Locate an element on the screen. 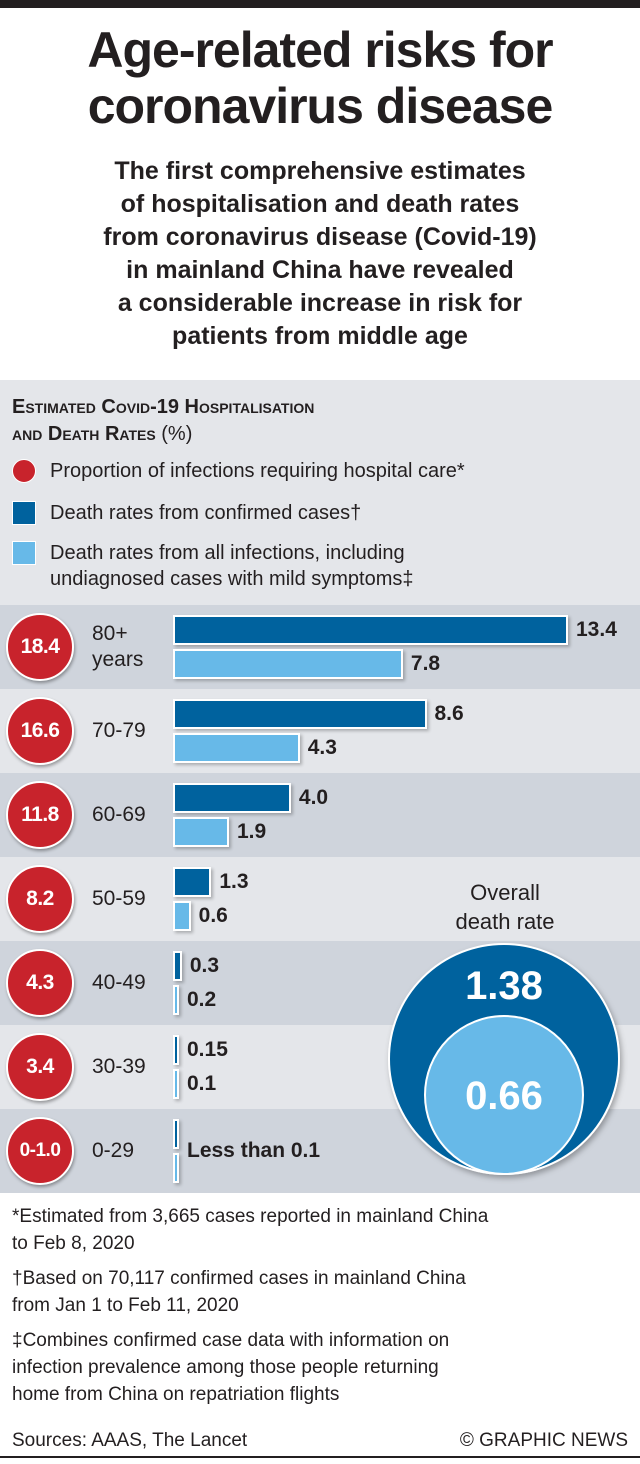  age-group-label: 40-49 is located at coordinates (119, 983).